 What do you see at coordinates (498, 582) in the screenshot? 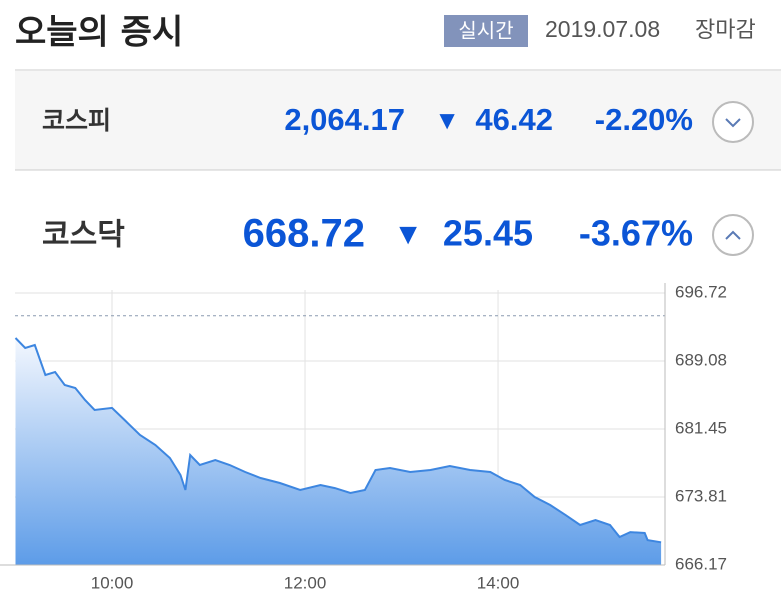
I see `x-tick-label: 14:00` at bounding box center [498, 582].